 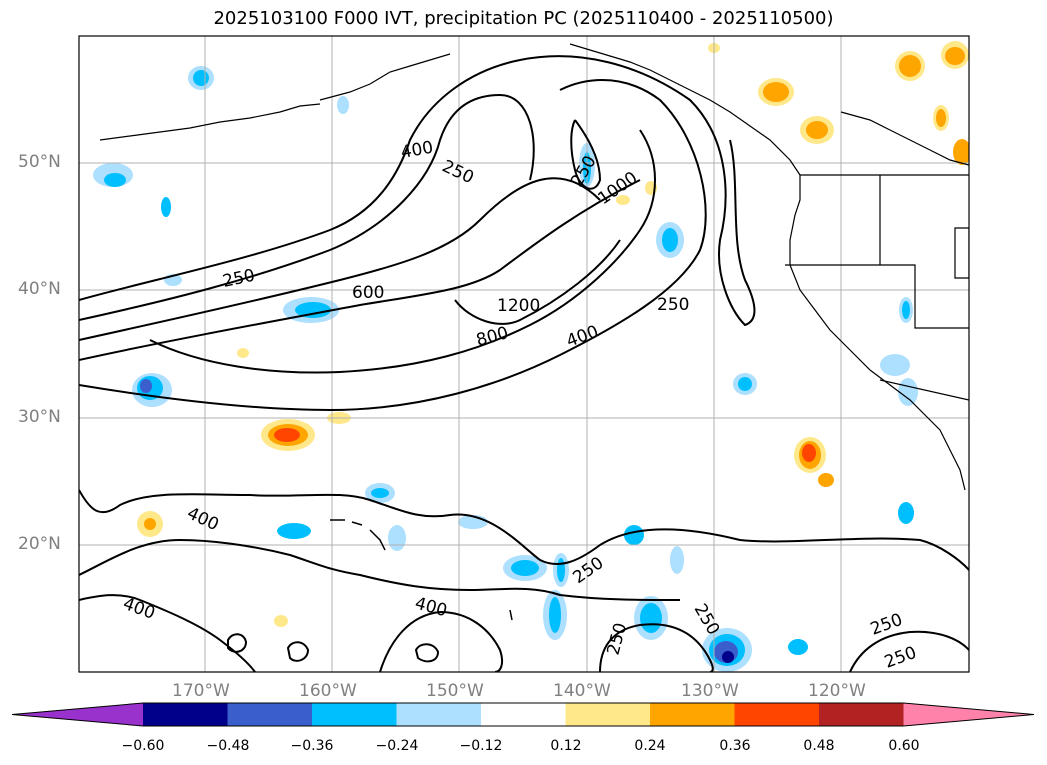 What do you see at coordinates (328, 691) in the screenshot?
I see `lon-label-160w: 160°W` at bounding box center [328, 691].